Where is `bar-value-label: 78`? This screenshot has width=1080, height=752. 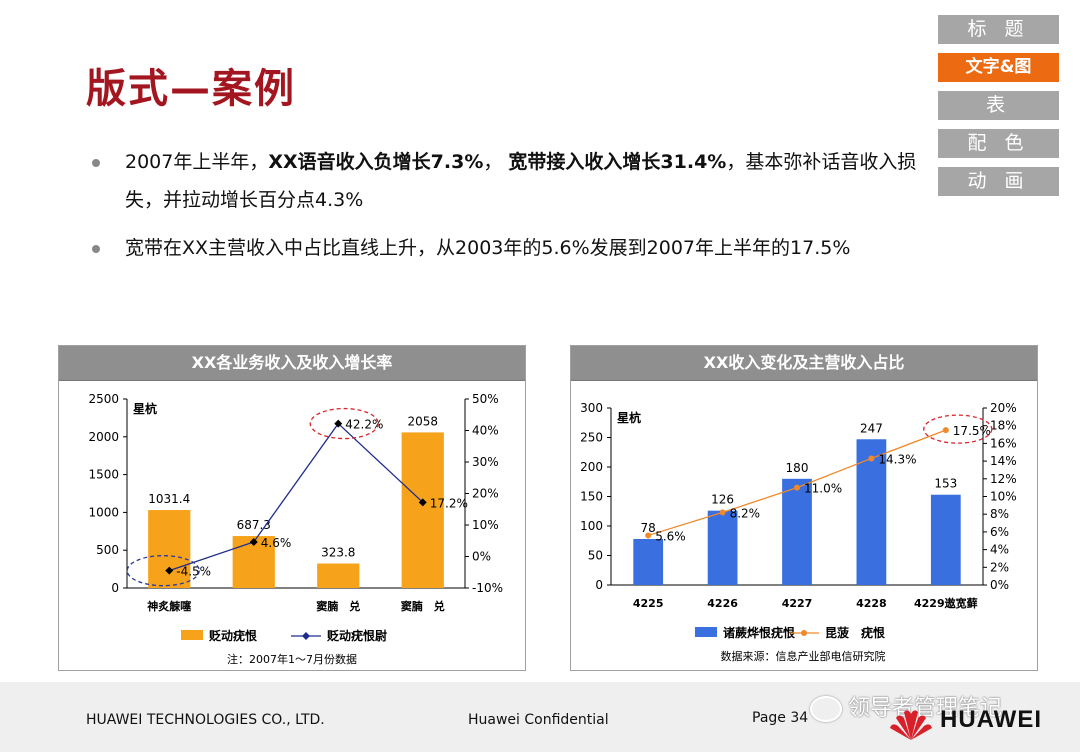
bar-value-label: 78 is located at coordinates (648, 528).